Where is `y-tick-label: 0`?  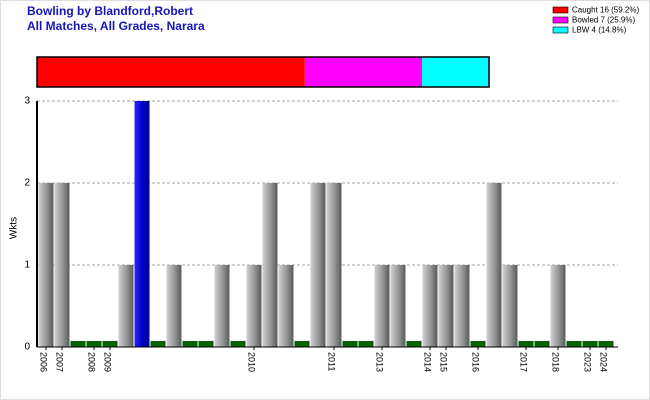 y-tick-label: 0 is located at coordinates (27, 347).